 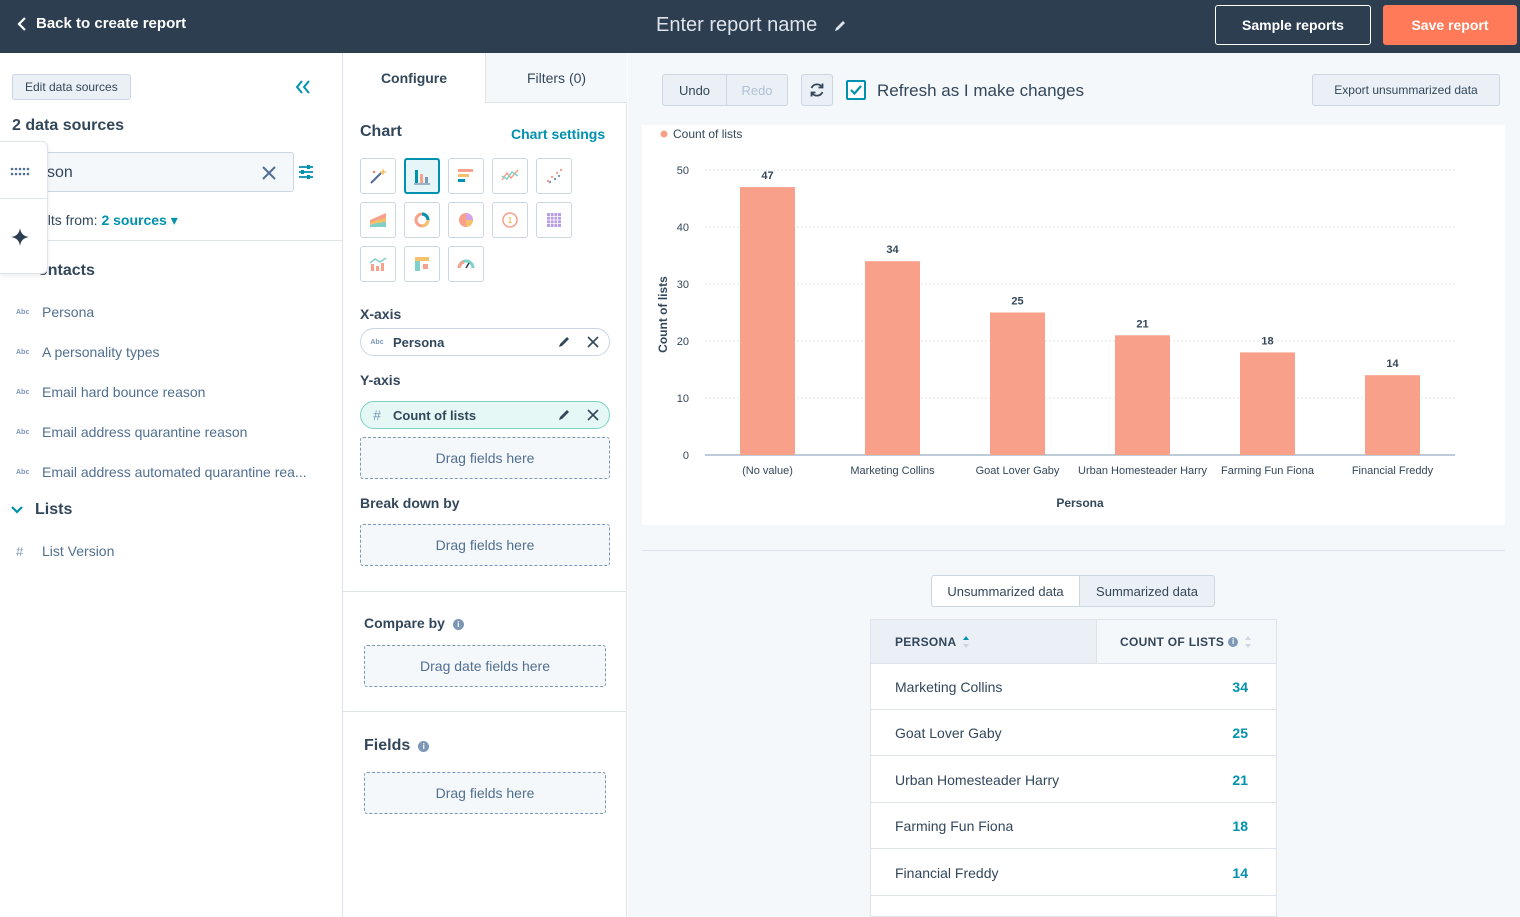 What do you see at coordinates (378, 220) in the screenshot?
I see `chart-type-area` at bounding box center [378, 220].